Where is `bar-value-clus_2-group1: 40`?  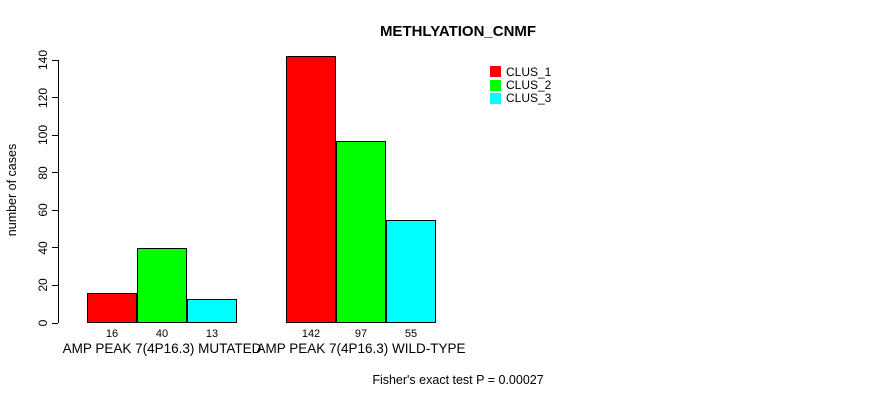 bar-value-clus_2-group1: 40 is located at coordinates (162, 334).